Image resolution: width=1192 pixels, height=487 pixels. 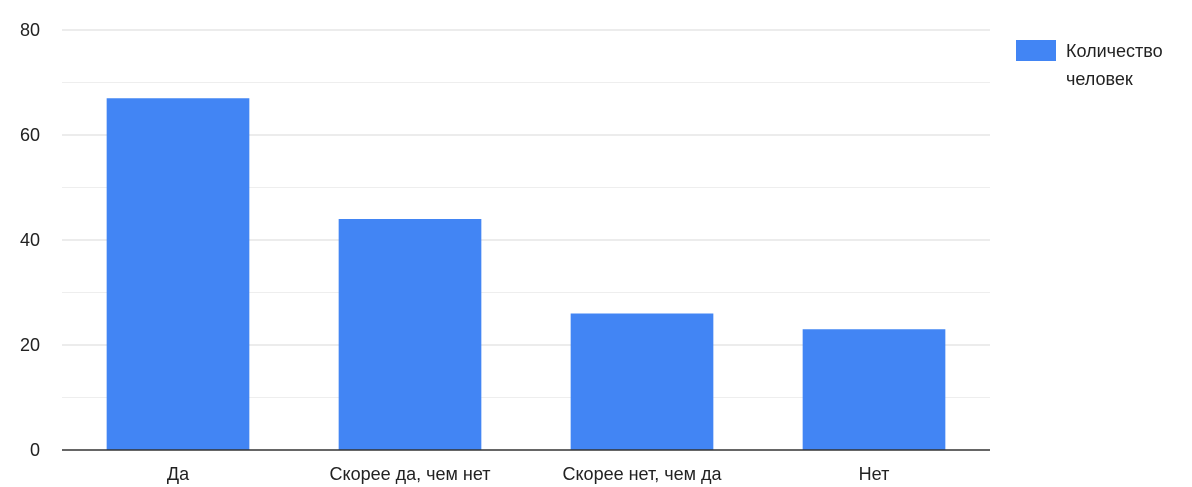 What do you see at coordinates (1036, 50) in the screenshot?
I see `legend-swatch` at bounding box center [1036, 50].